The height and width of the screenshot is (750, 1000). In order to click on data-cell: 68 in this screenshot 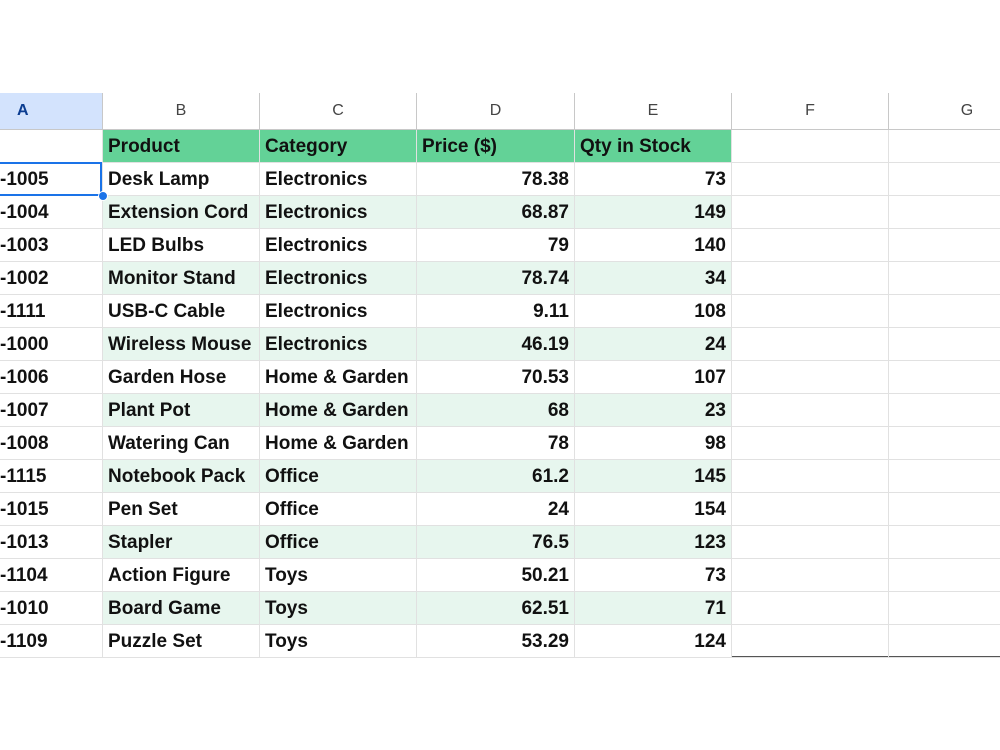, I will do `click(496, 410)`.